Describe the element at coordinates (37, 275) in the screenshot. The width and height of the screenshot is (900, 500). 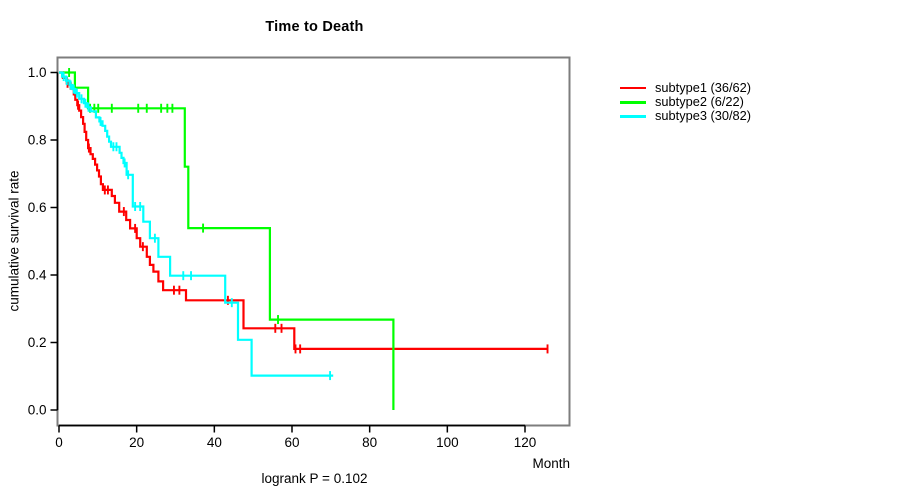
I see `y-tick-label: 0.4` at that location.